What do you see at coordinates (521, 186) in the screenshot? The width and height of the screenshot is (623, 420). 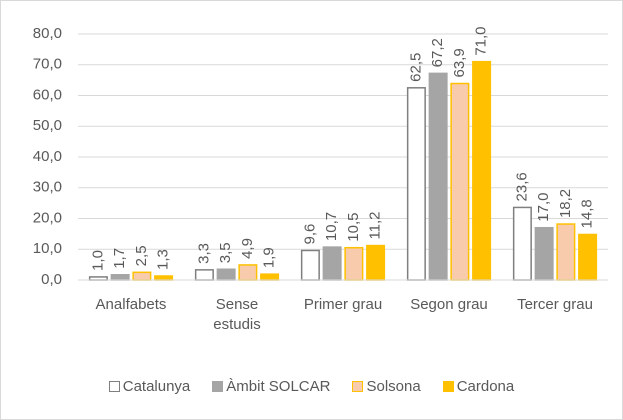 I see `data-label: 23,6` at bounding box center [521, 186].